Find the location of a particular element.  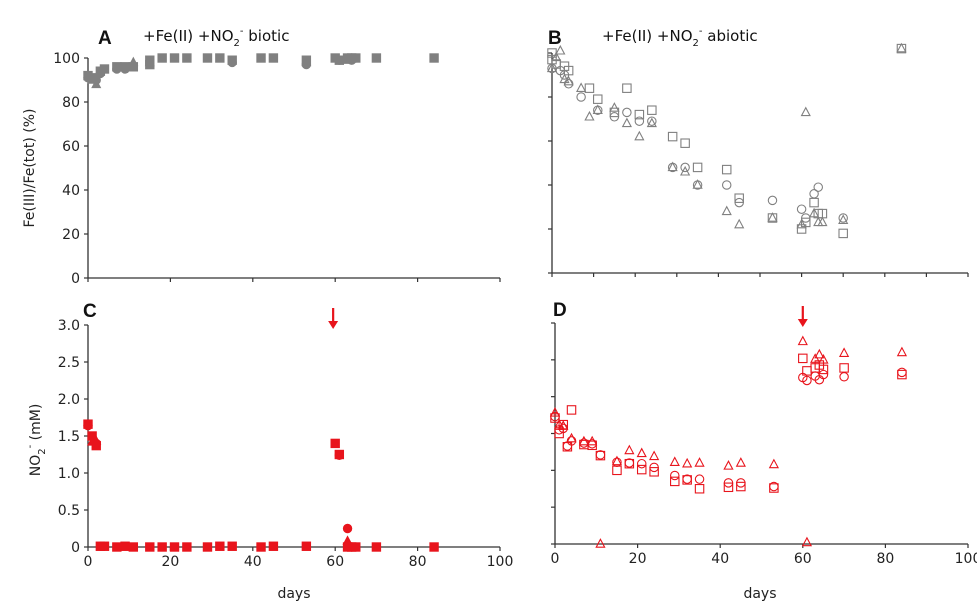

y-tick-label: 80 is located at coordinates (71, 103).